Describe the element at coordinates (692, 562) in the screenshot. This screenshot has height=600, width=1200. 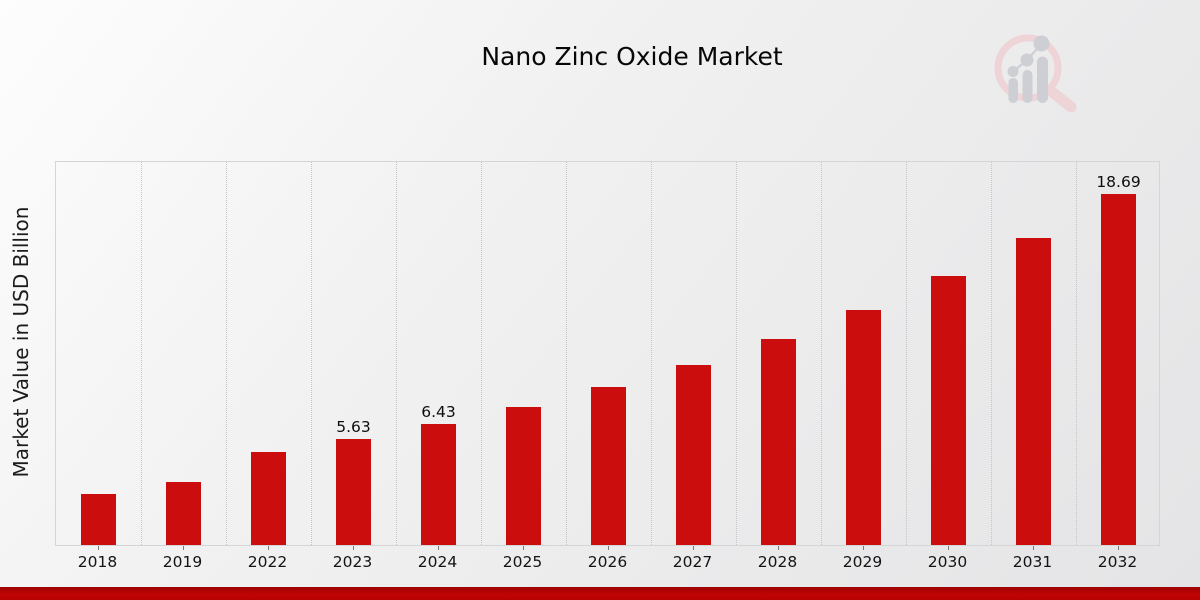
I see `x-tick-label-2027: 2027` at that location.